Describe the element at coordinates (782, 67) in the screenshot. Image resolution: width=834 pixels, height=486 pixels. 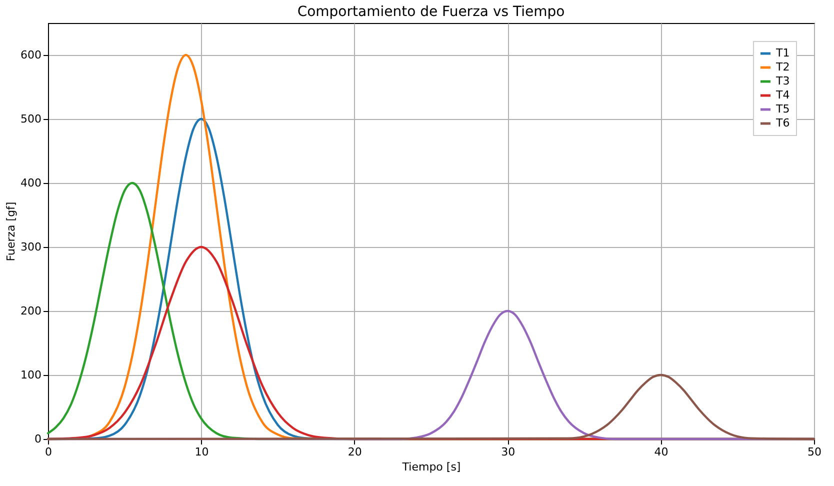
I see `legend-label: T2` at that location.